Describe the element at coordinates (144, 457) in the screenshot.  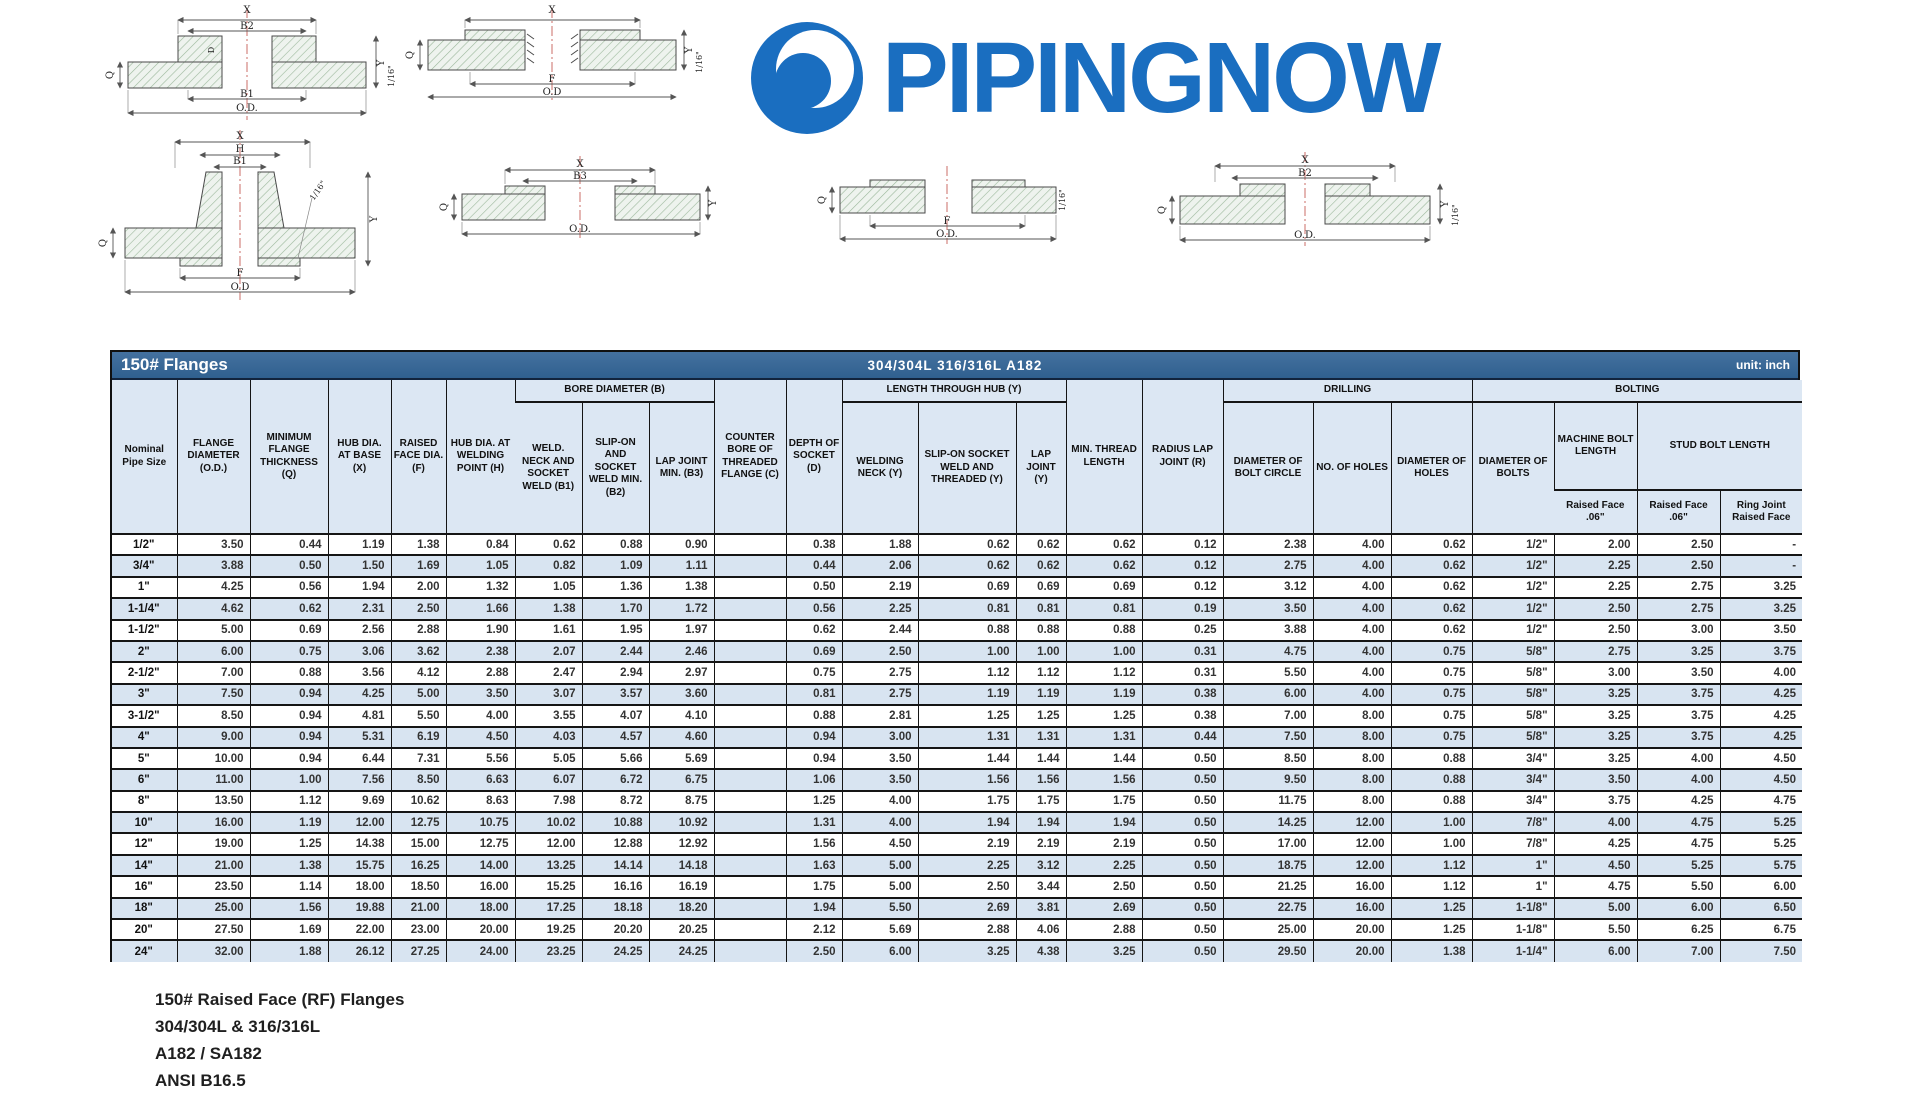
I see `col-header-size: Nominal Pipe Size` at that location.